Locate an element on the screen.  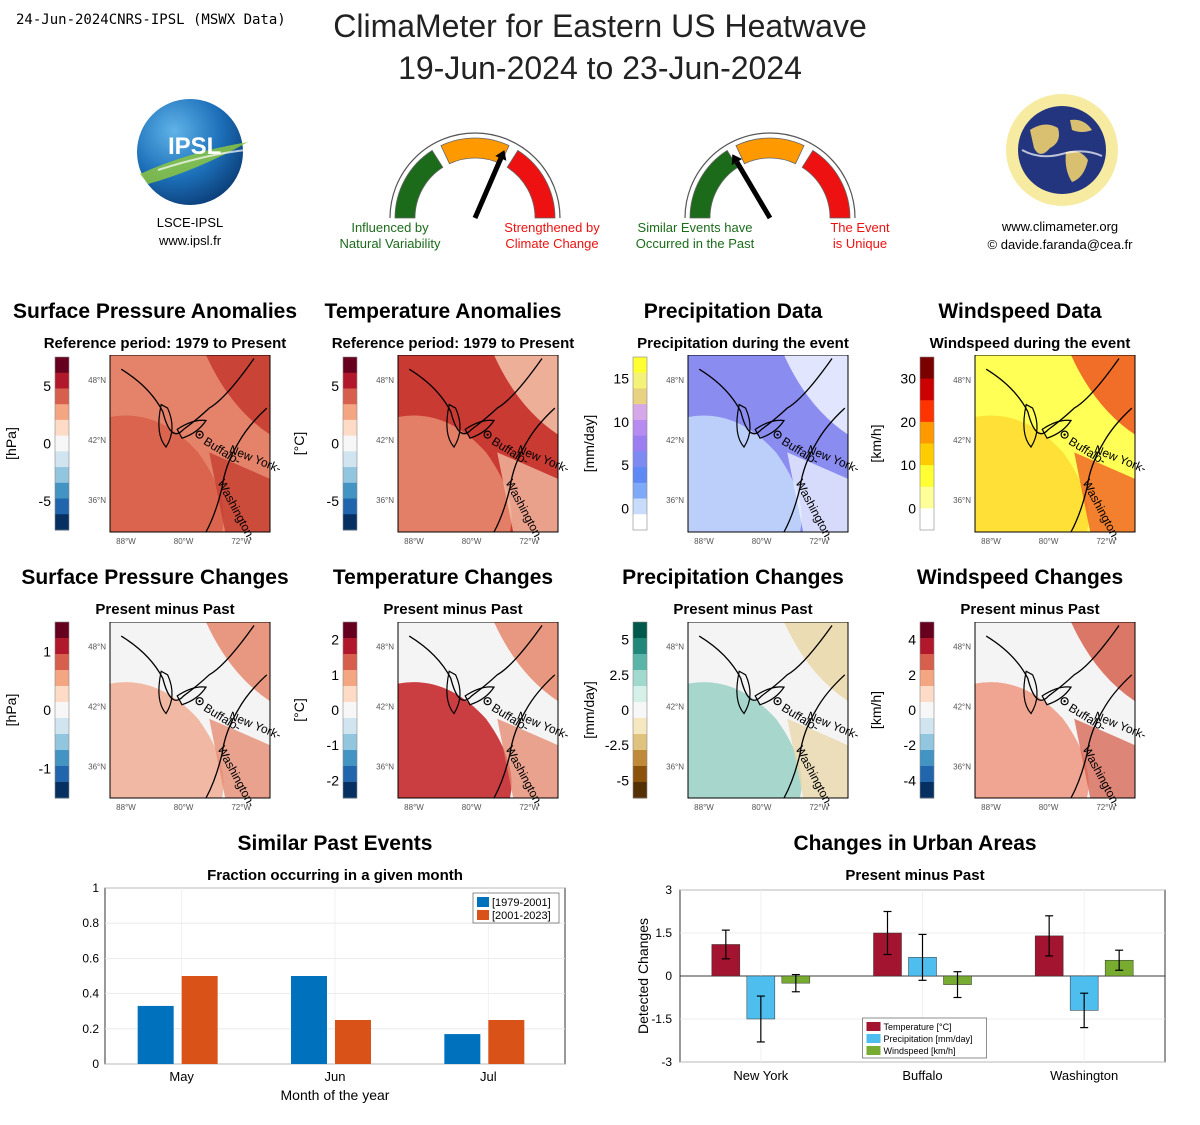
map-title: Precipitation Data is located at coordinates (733, 311).